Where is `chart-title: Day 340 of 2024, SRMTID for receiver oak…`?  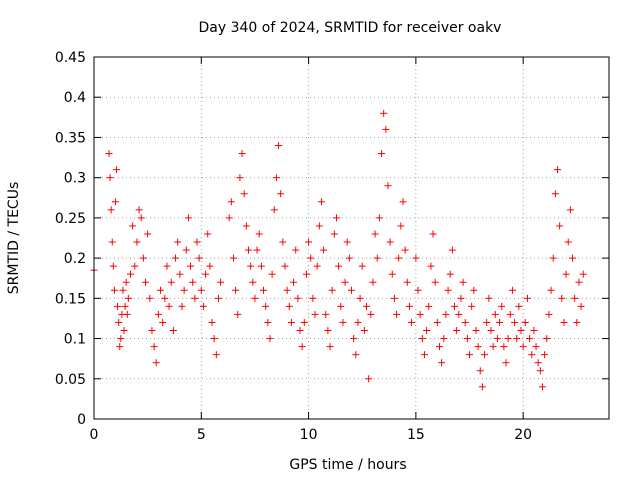
chart-title: Day 340 of 2024, SRMTID for receiver oak… is located at coordinates (350, 28).